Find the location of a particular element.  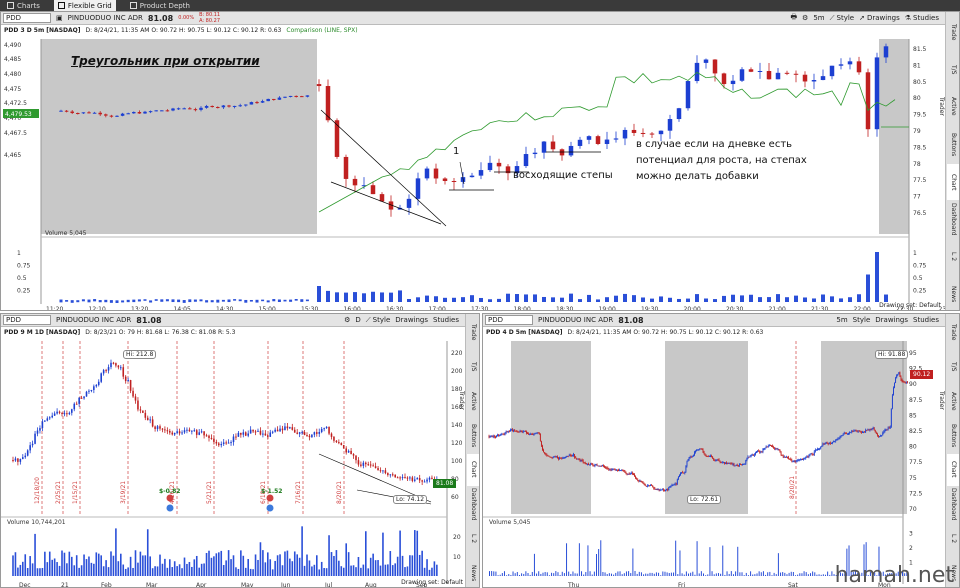

company-name: PINDUODUO INC ADR is located at coordinates (105, 18).